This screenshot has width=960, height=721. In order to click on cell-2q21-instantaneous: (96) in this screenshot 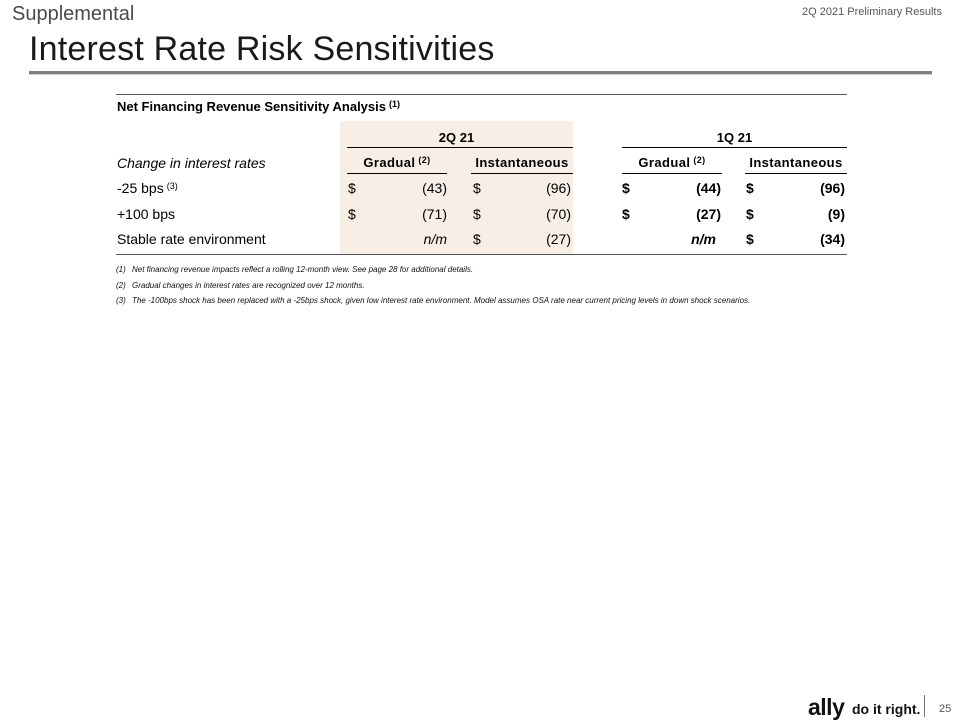, I will do `click(558, 188)`.